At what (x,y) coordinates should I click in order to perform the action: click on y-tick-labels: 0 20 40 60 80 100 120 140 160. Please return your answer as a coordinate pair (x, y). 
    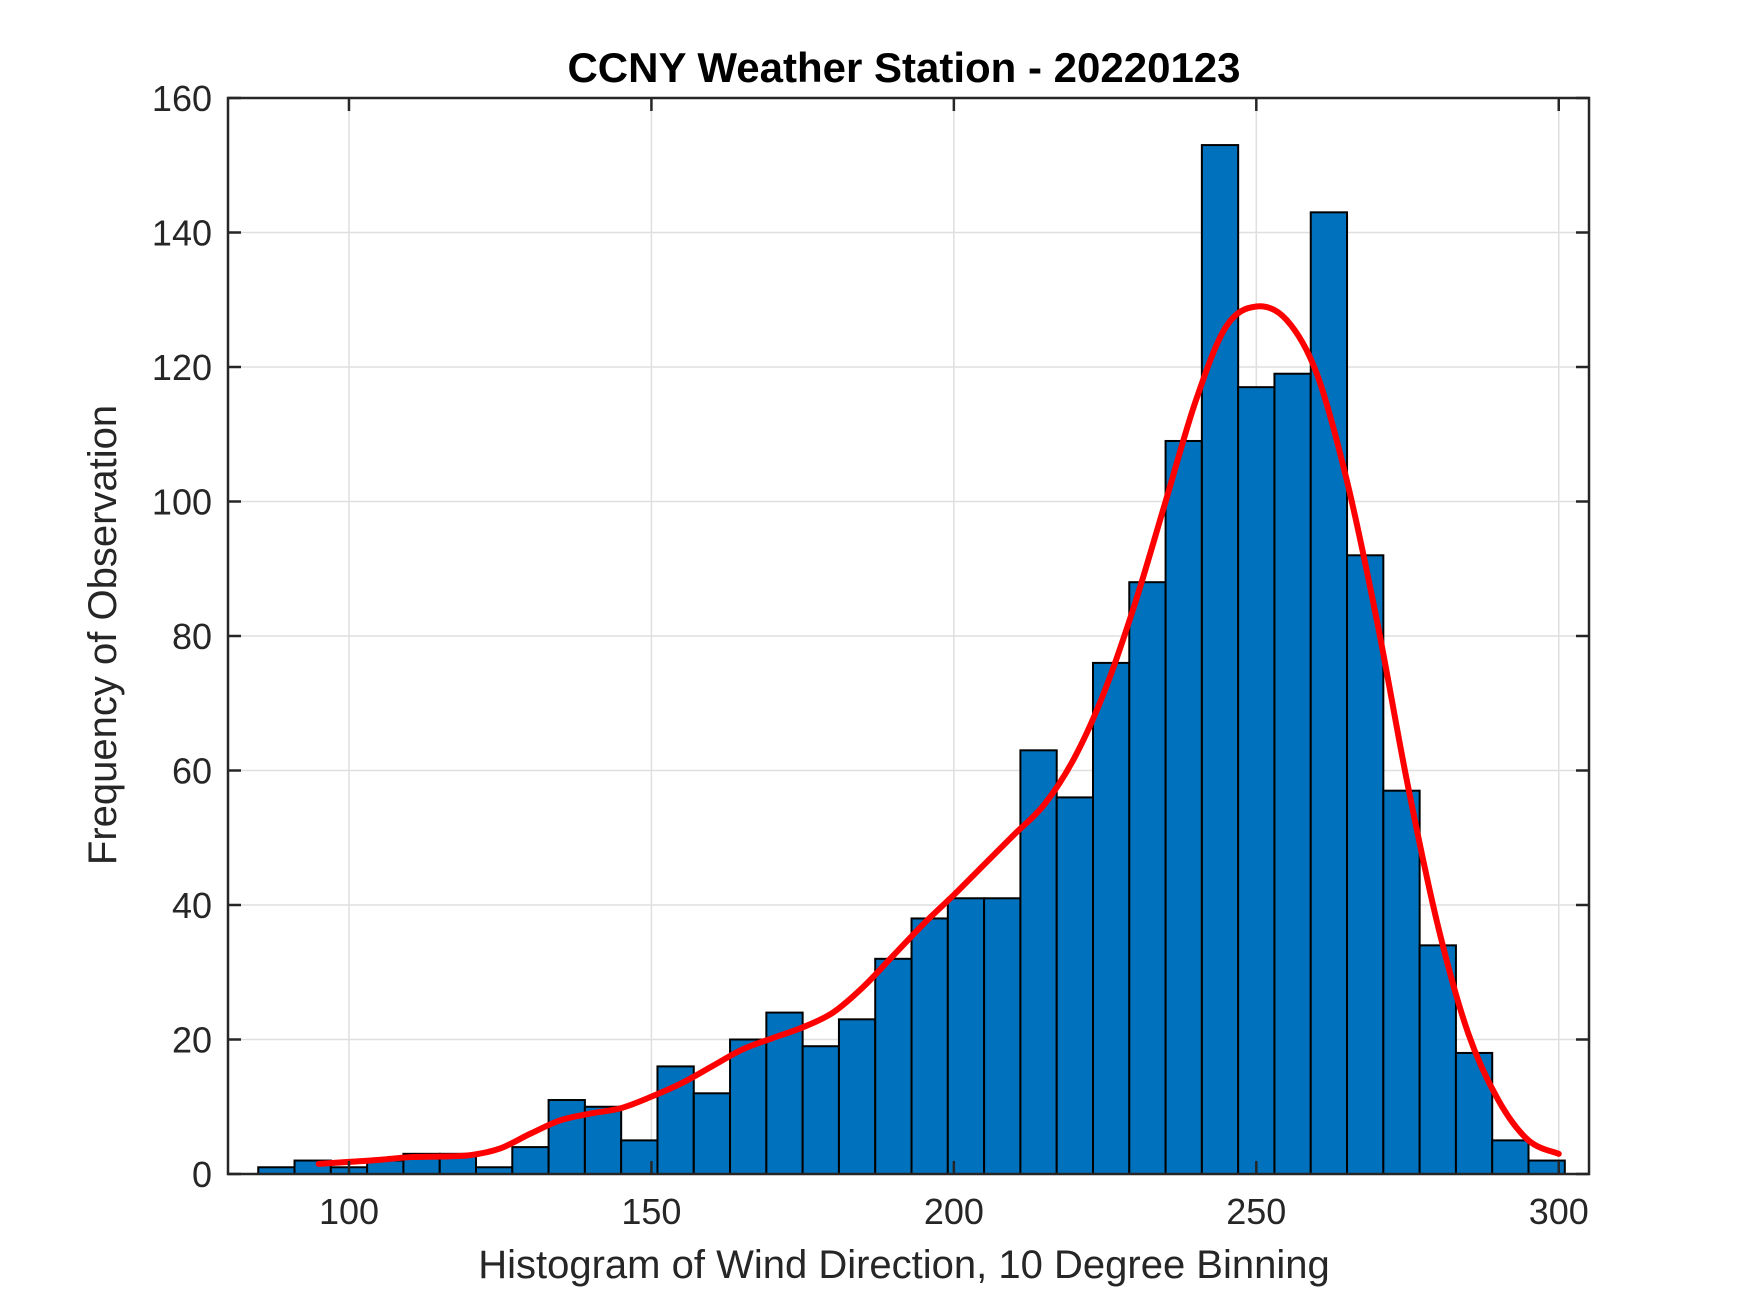
    Looking at the image, I should click on (182, 636).